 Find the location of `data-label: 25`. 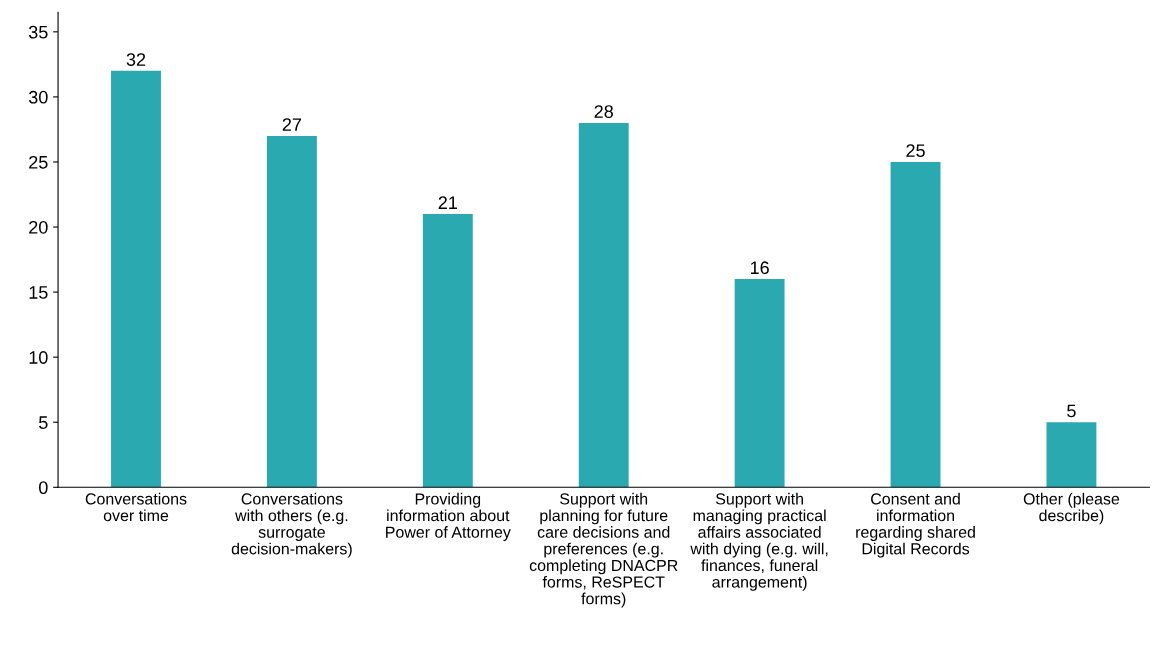

data-label: 25 is located at coordinates (915, 151).